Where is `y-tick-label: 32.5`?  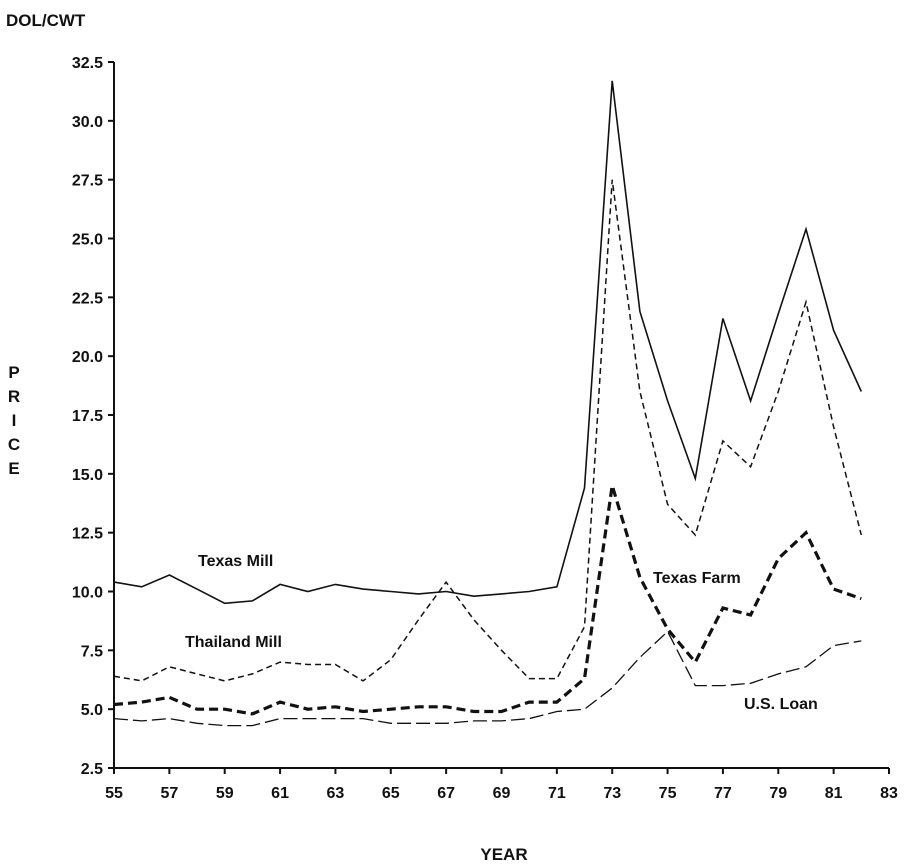
y-tick-label: 32.5 is located at coordinates (87, 63).